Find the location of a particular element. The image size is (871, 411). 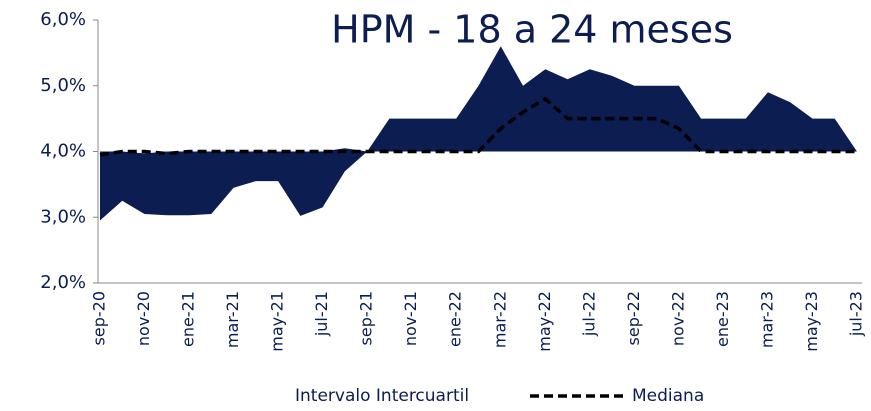

x-tick-label: nov-22 is located at coordinates (677, 318).